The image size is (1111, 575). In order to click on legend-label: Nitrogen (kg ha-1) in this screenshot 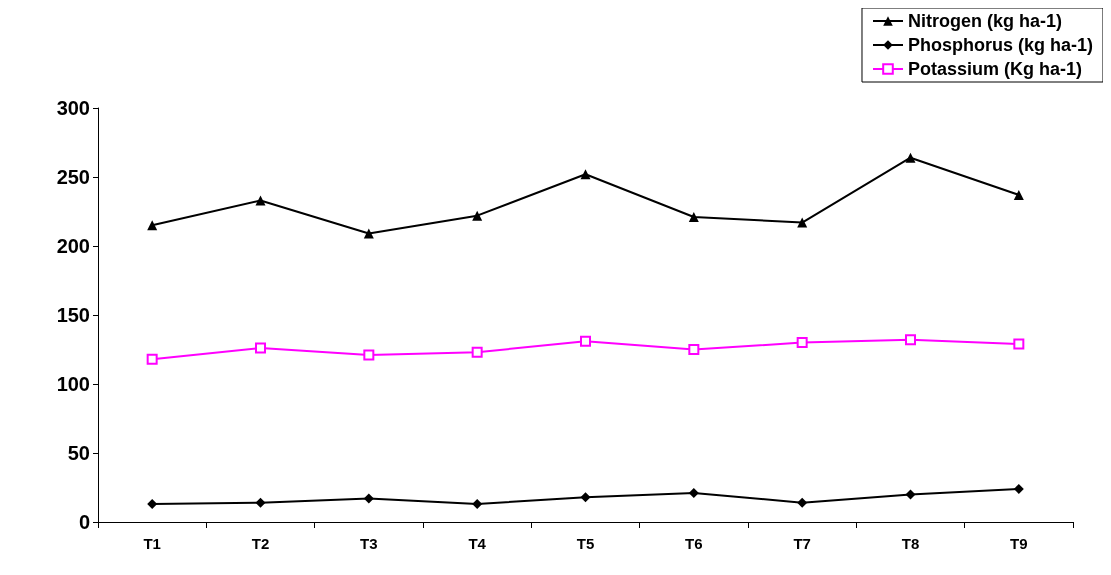, I will do `click(985, 21)`.